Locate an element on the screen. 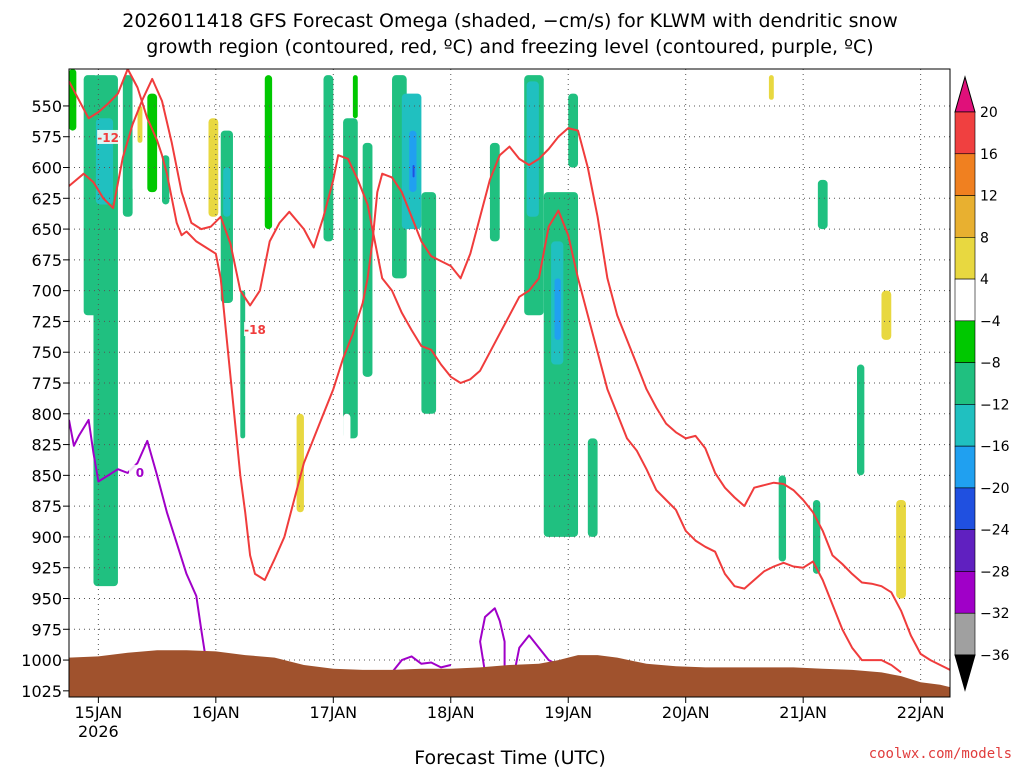 This screenshot has width=1024, height=768. y-tick-label-675: 675 is located at coordinates (46, 260).